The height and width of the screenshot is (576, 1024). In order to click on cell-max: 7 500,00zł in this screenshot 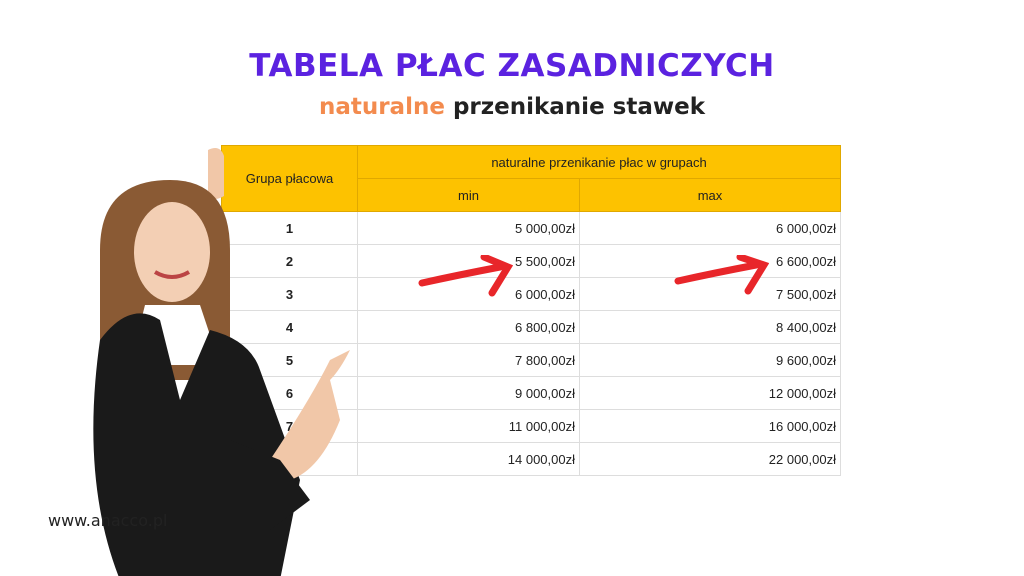, I will do `click(710, 294)`.